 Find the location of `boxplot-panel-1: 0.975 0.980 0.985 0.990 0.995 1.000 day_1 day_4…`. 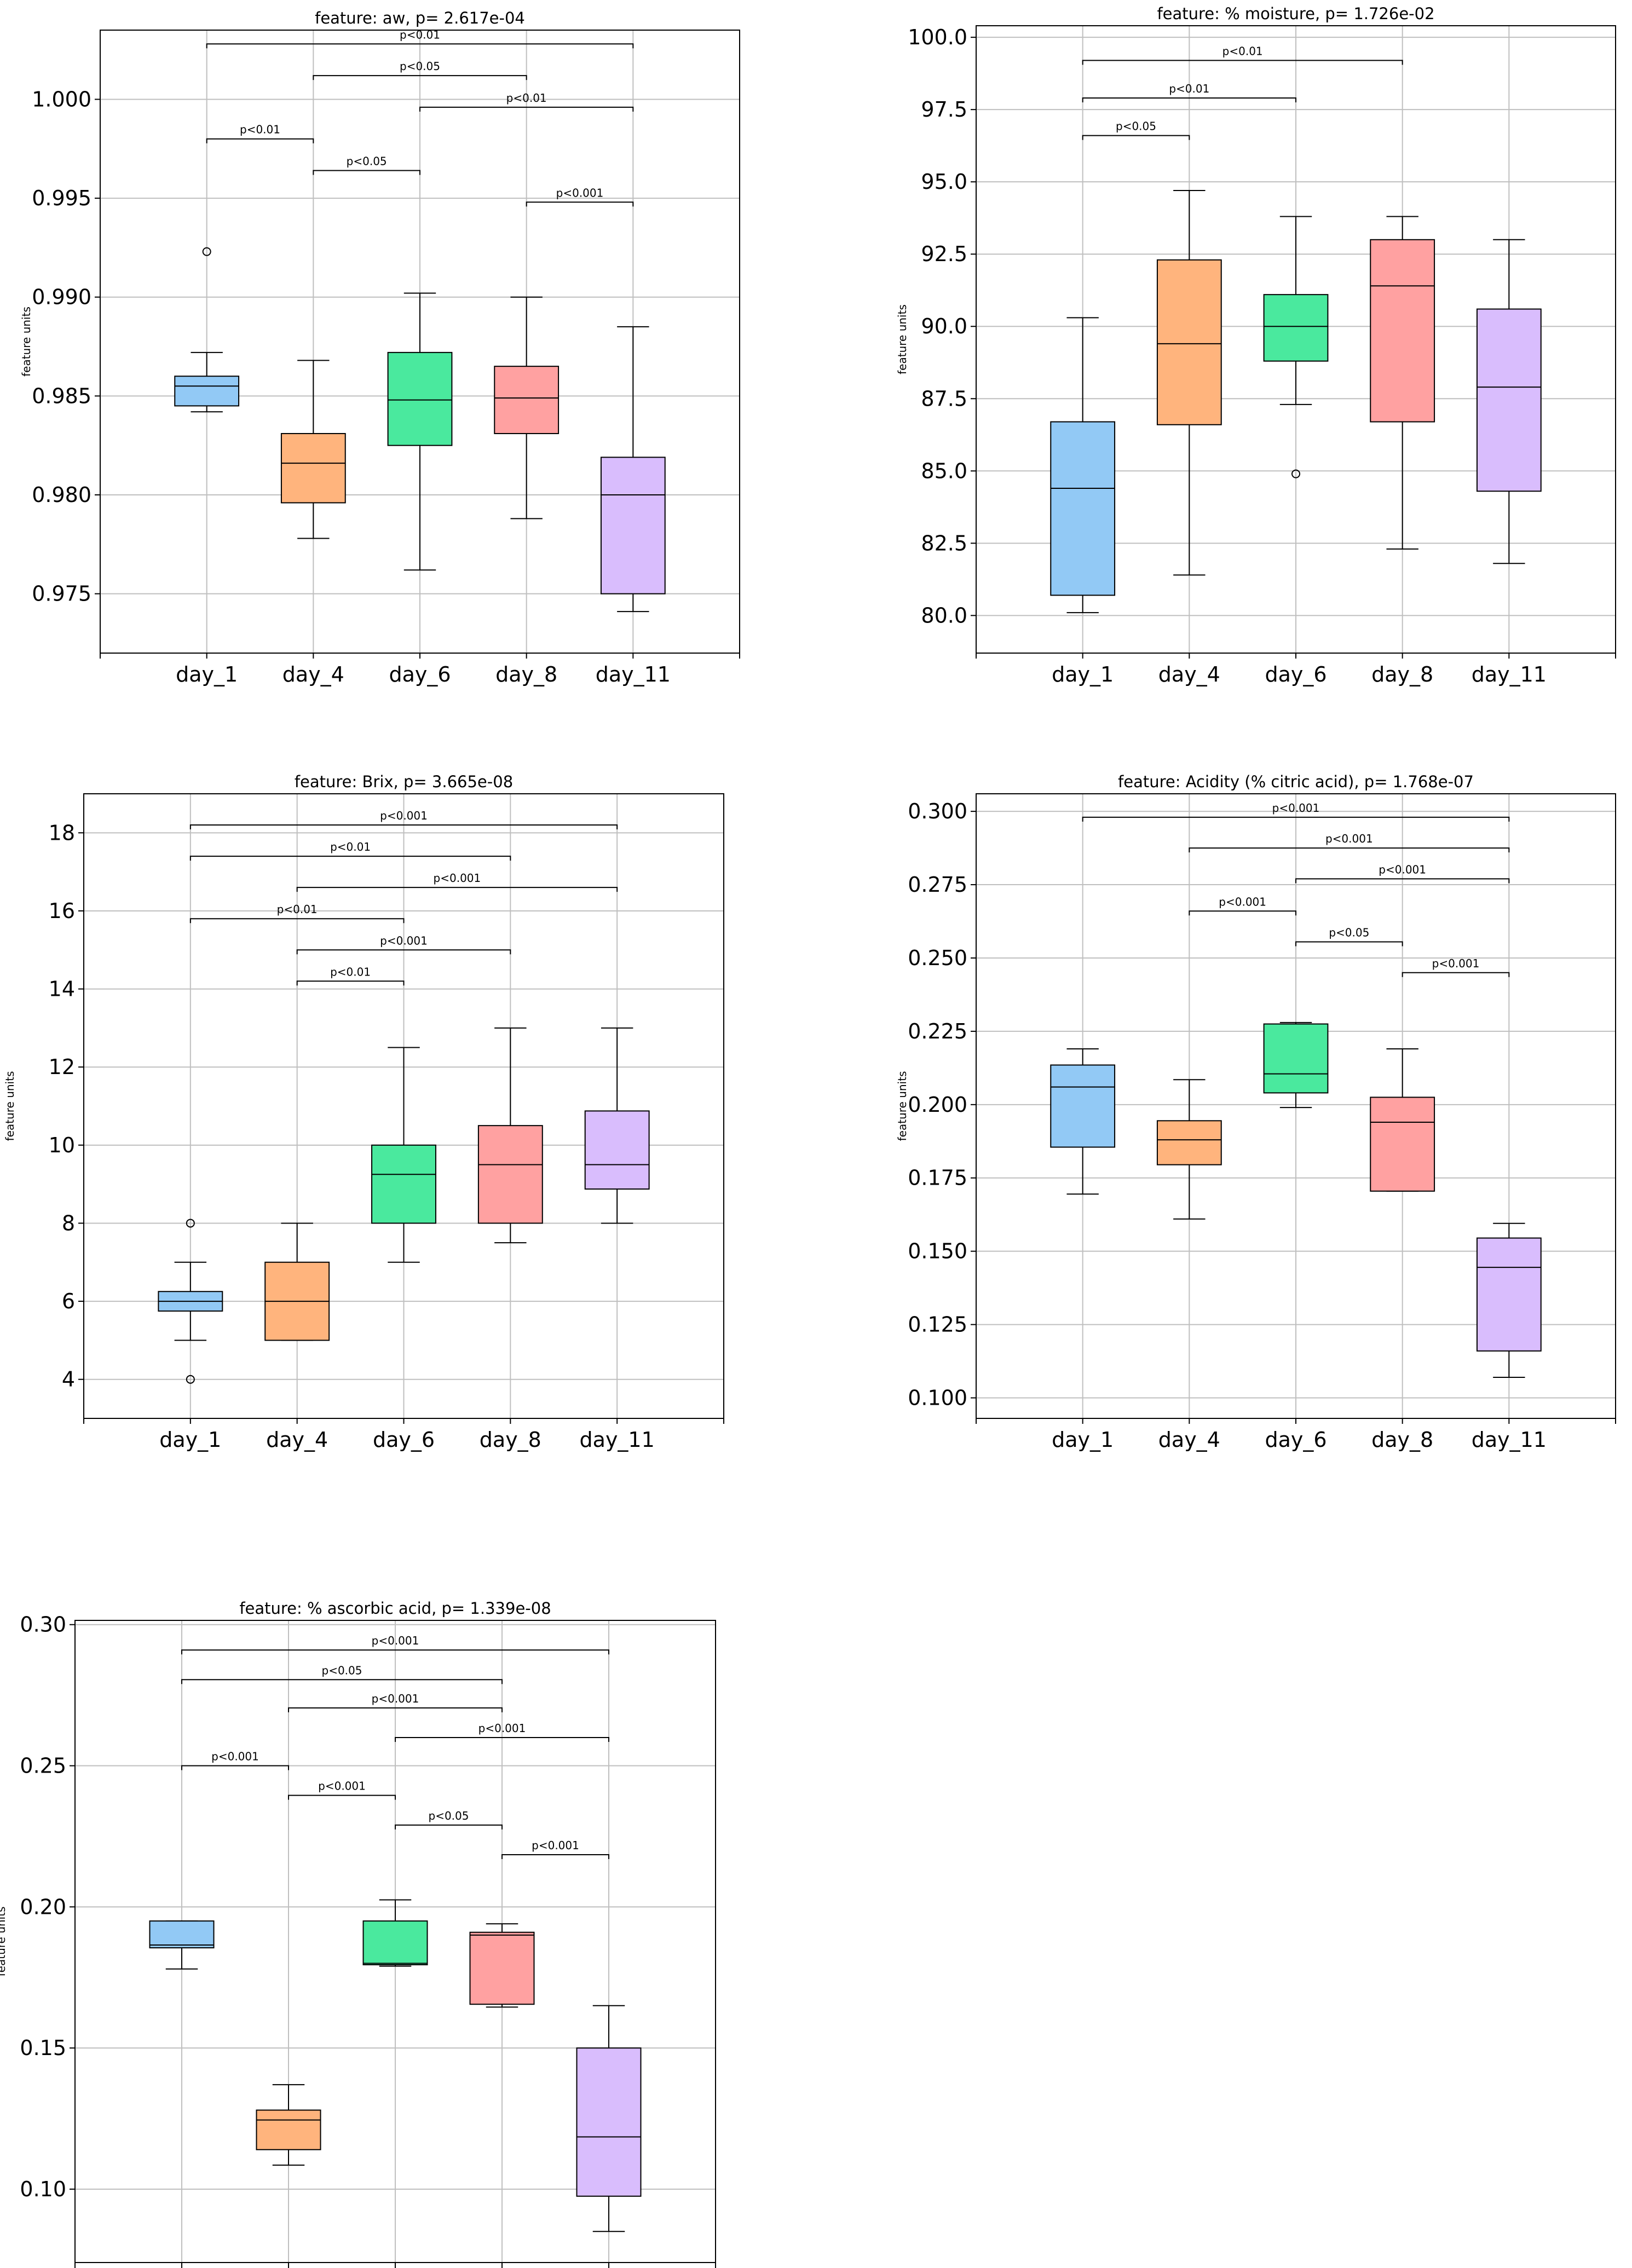

boxplot-panel-1: 0.975 0.980 0.985 0.990 0.995 1.000 day_1 day_4… is located at coordinates (380, 348).